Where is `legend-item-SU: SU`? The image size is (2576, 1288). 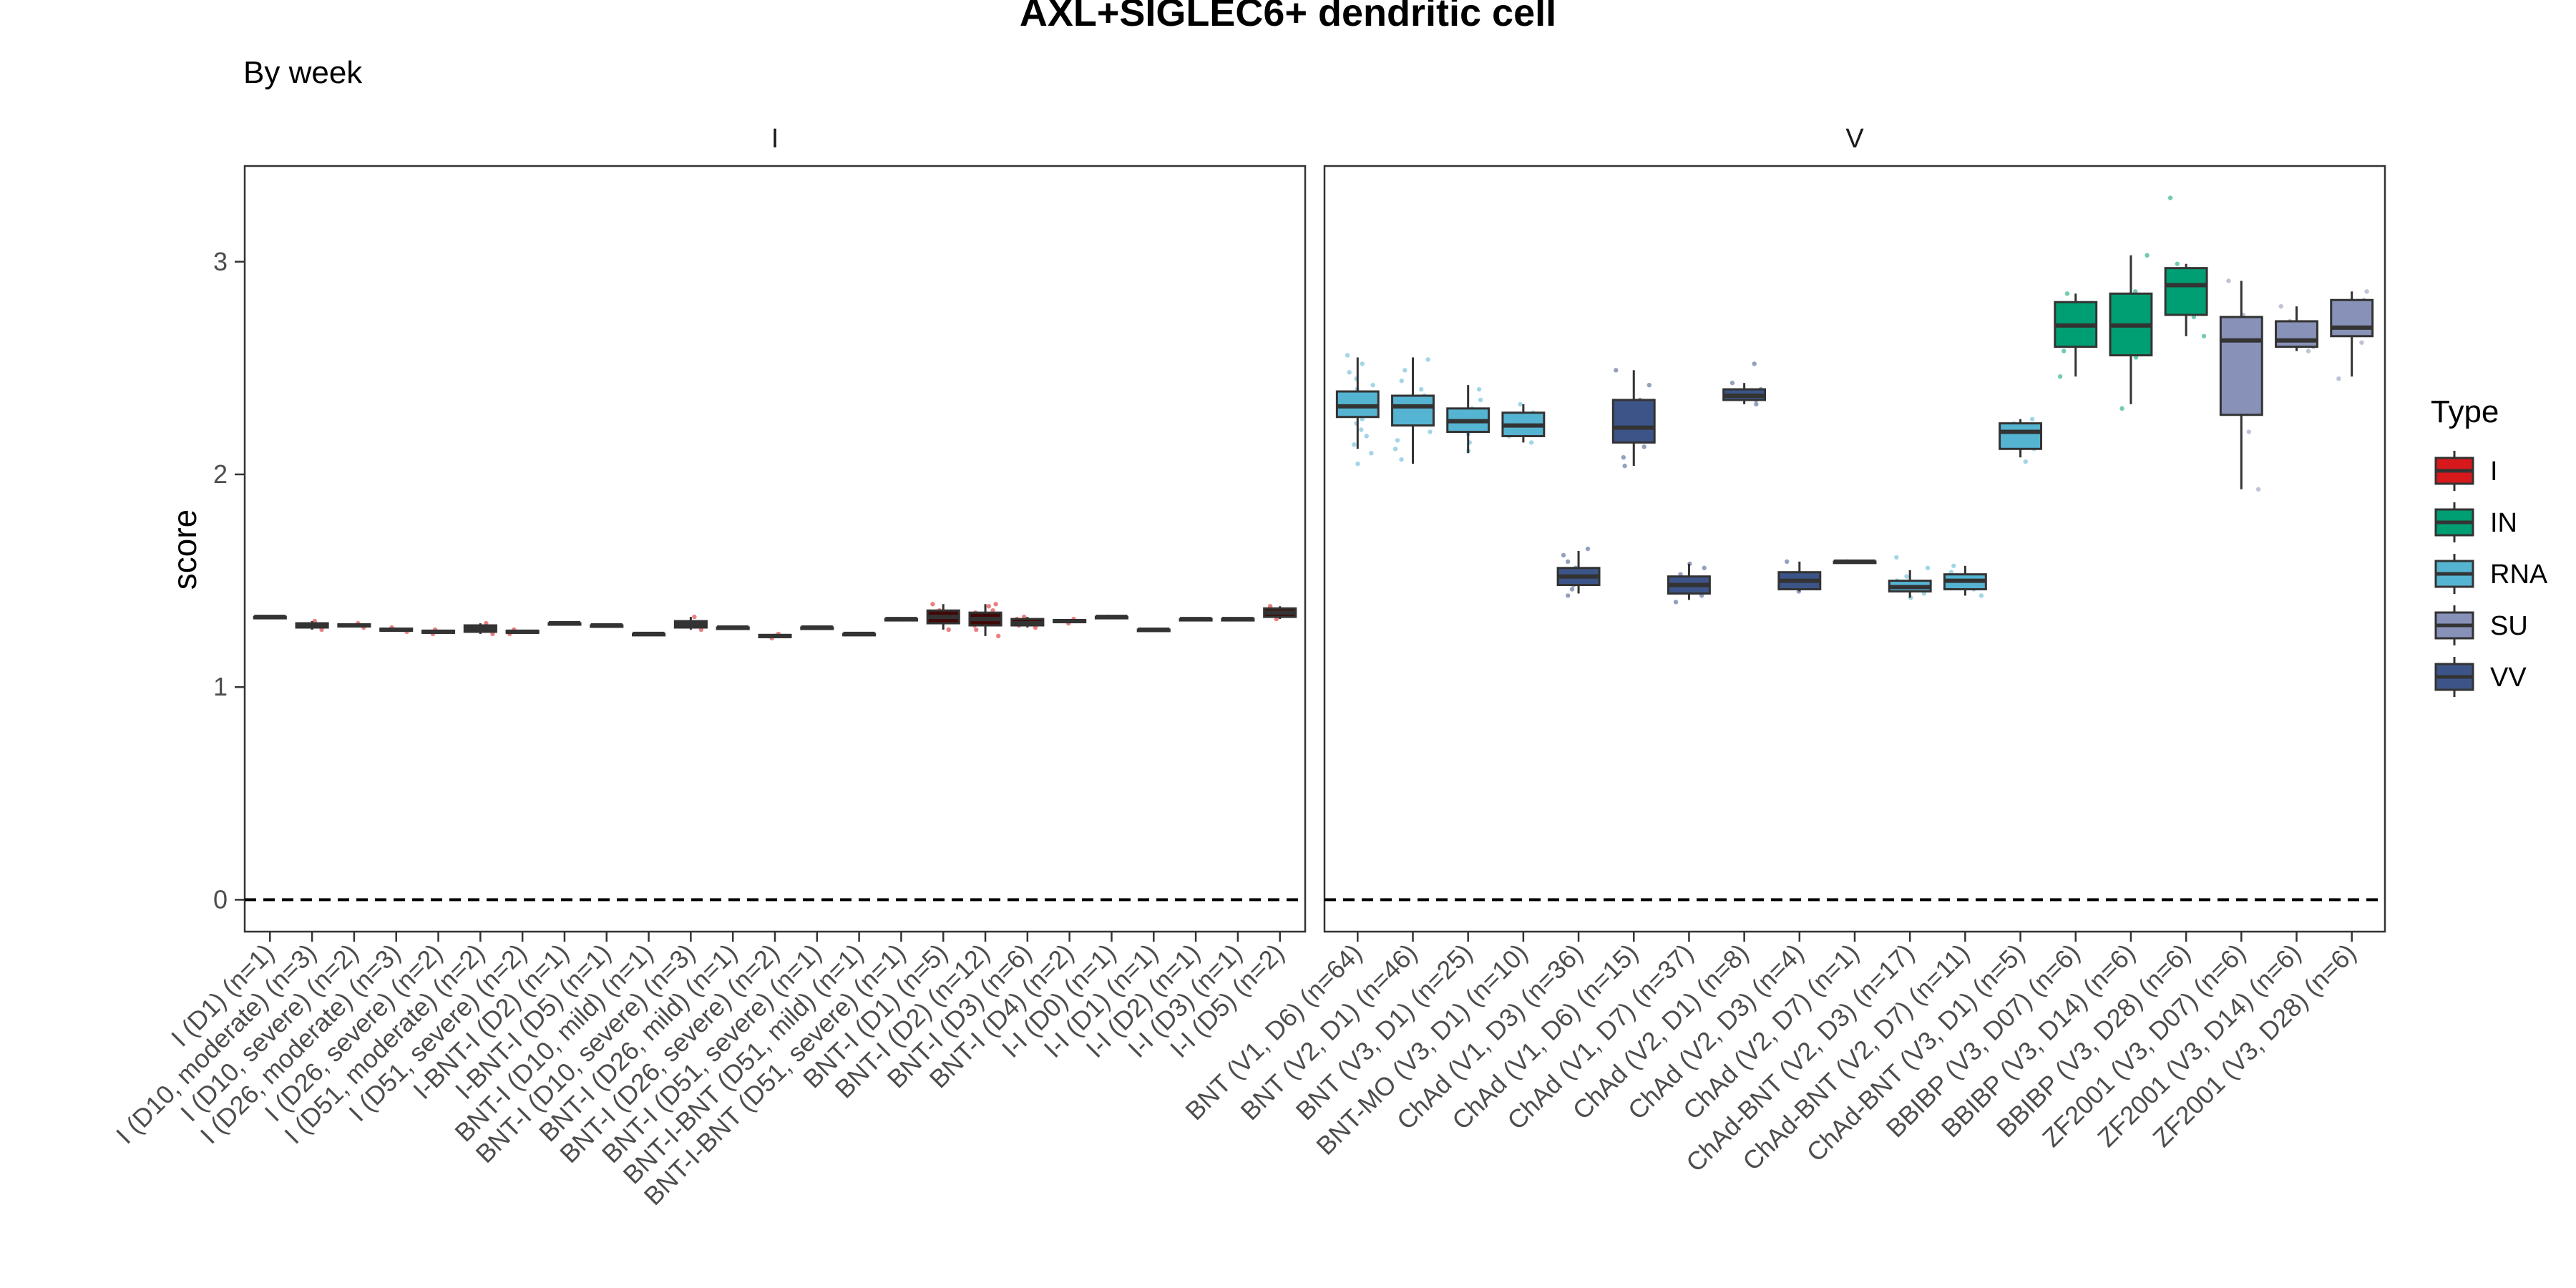 legend-item-SU: SU is located at coordinates (2481, 625).